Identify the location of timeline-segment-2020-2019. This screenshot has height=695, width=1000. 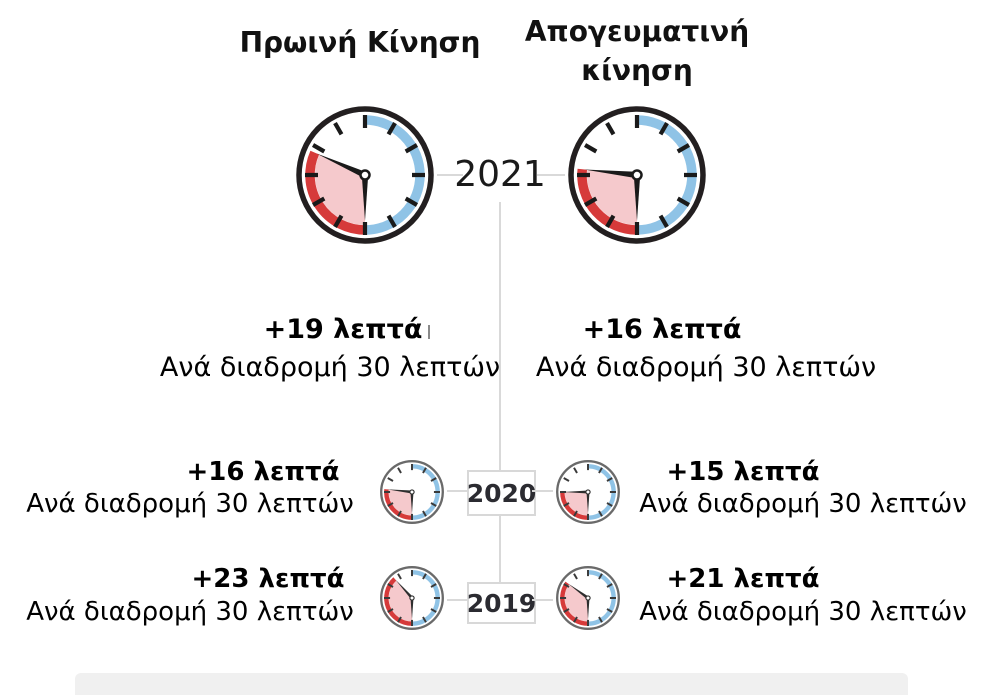
(500, 547).